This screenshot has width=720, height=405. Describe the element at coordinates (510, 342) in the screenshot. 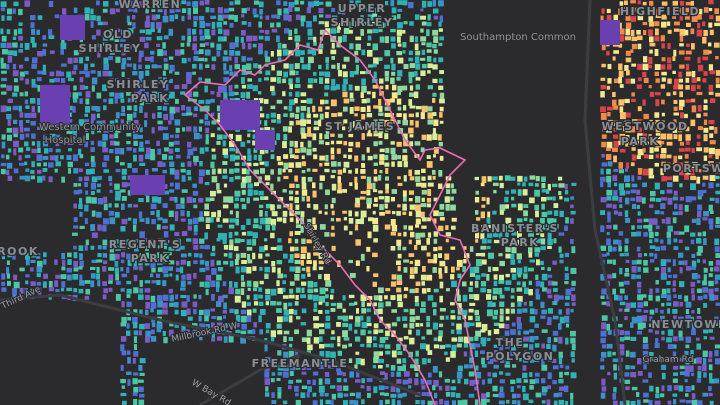

I see `place-label: THE` at that location.